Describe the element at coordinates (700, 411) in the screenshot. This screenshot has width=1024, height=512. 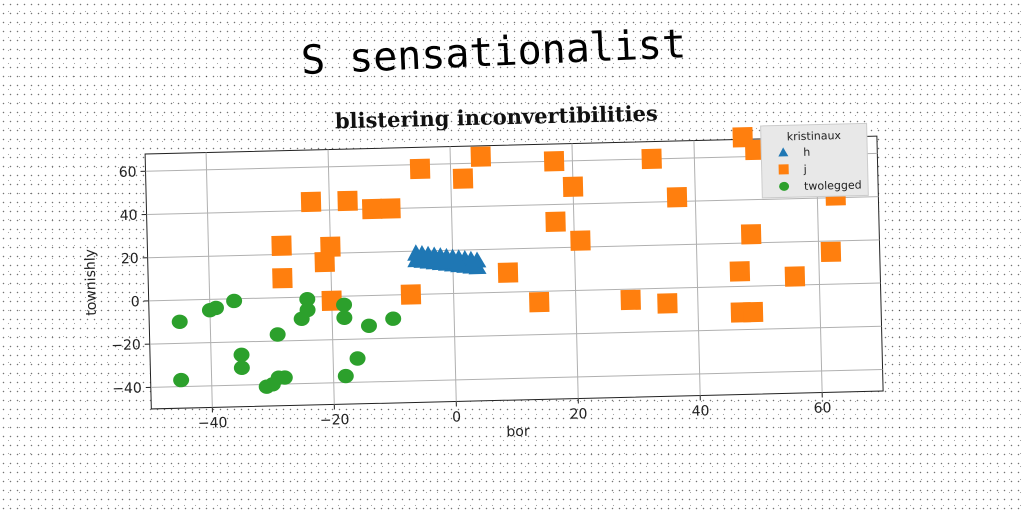
I see `x-tick-label: 40` at that location.